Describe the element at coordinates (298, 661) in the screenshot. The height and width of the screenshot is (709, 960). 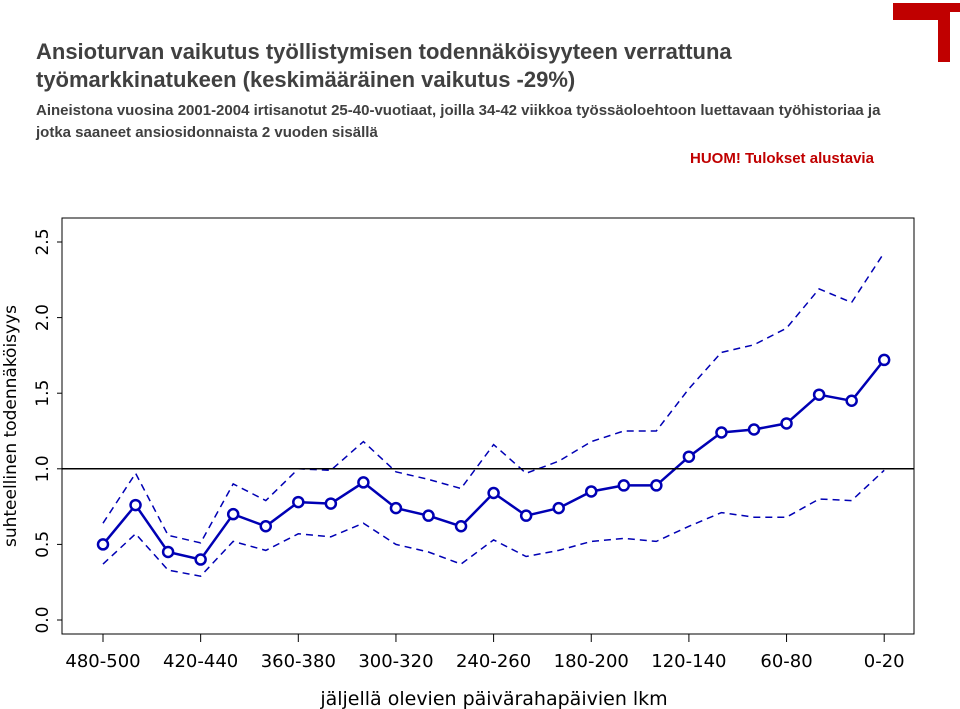
I see `x-tick-label: 360-380` at that location.